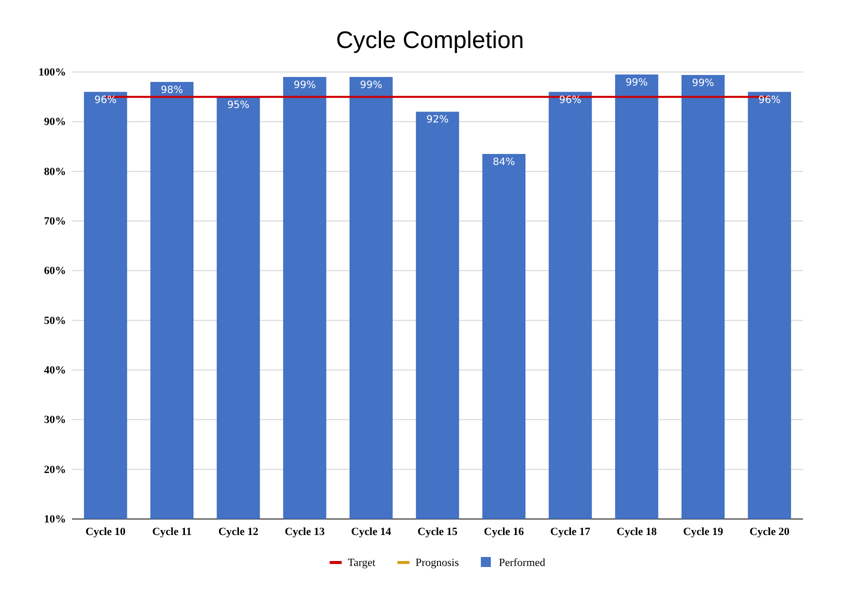 This screenshot has height=595, width=846. Describe the element at coordinates (55, 271) in the screenshot. I see `y-tick-label: 60%` at that location.